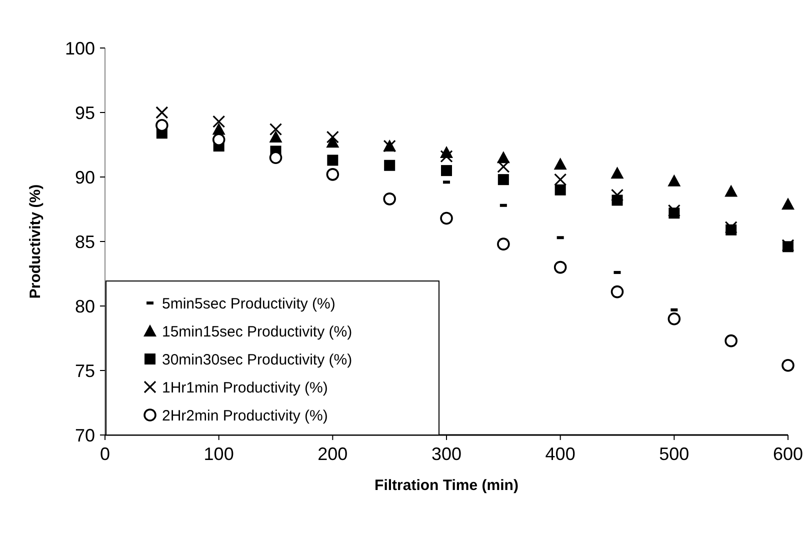 The image size is (808, 544). What do you see at coordinates (333, 454) in the screenshot?
I see `x-tick-label: 200` at bounding box center [333, 454].